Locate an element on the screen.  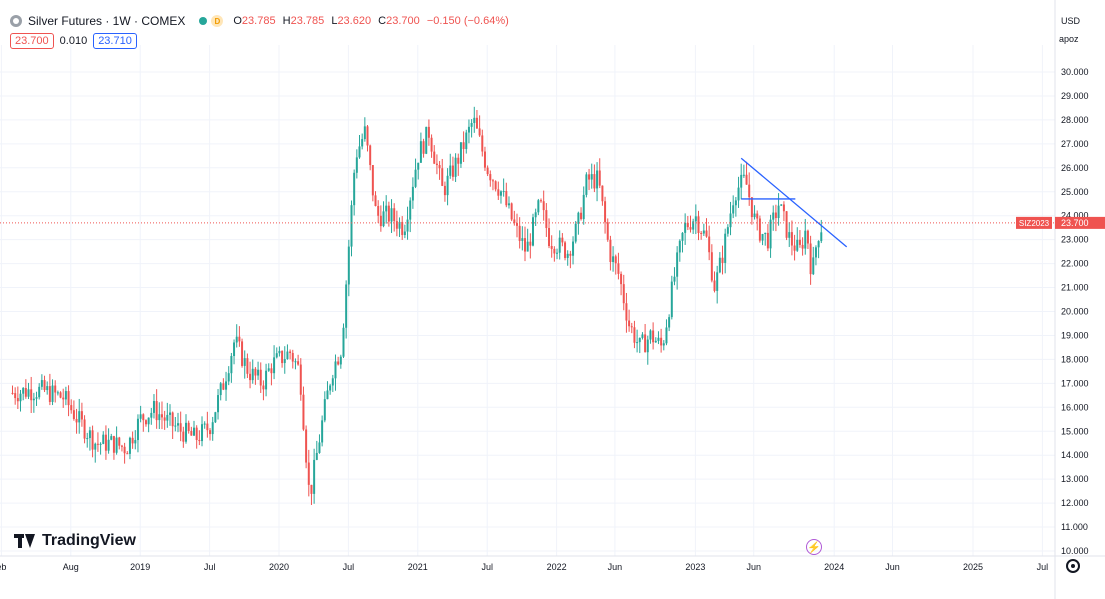
scale-mode-selector: apoz is located at coordinates (1069, 39).